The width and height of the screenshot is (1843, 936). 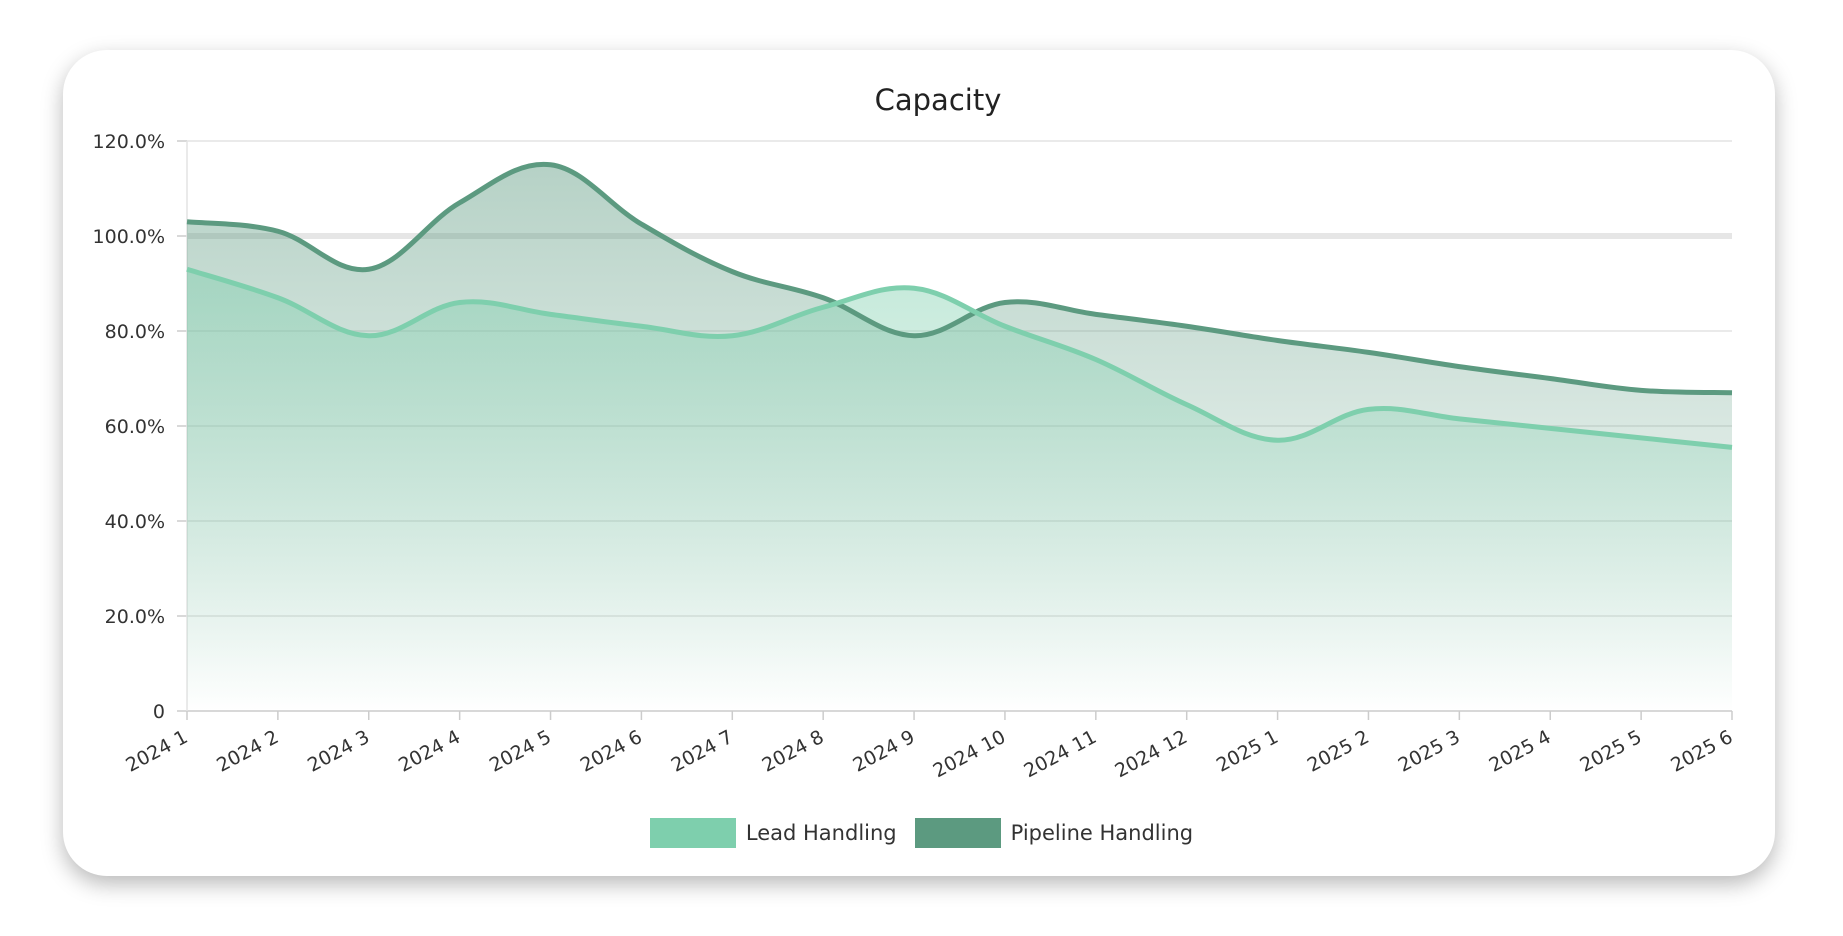 I want to click on y-tick-label: 120.0%, so click(x=129, y=142).